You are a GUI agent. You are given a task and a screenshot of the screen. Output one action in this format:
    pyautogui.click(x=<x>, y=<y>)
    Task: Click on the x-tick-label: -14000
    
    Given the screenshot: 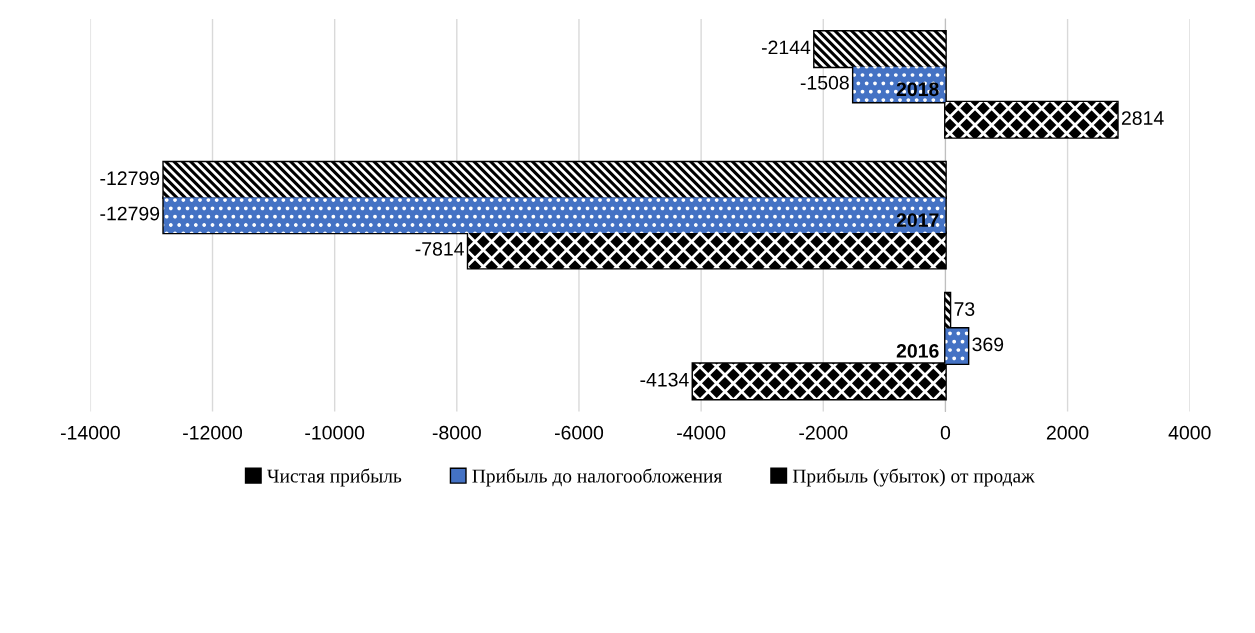 What is the action you would take?
    pyautogui.click(x=90, y=432)
    